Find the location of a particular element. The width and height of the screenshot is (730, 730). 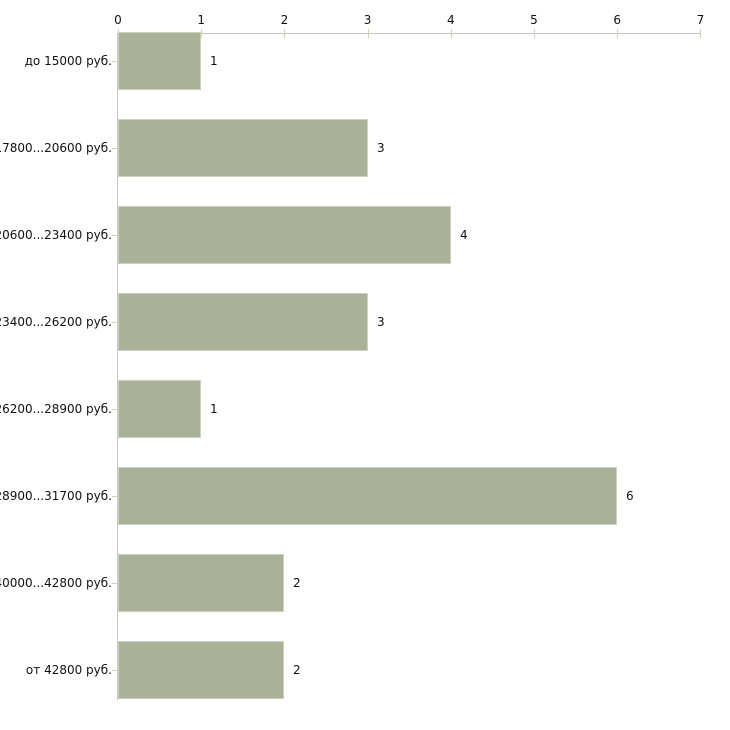

x-axis-tick-label: 3 is located at coordinates (367, 20).